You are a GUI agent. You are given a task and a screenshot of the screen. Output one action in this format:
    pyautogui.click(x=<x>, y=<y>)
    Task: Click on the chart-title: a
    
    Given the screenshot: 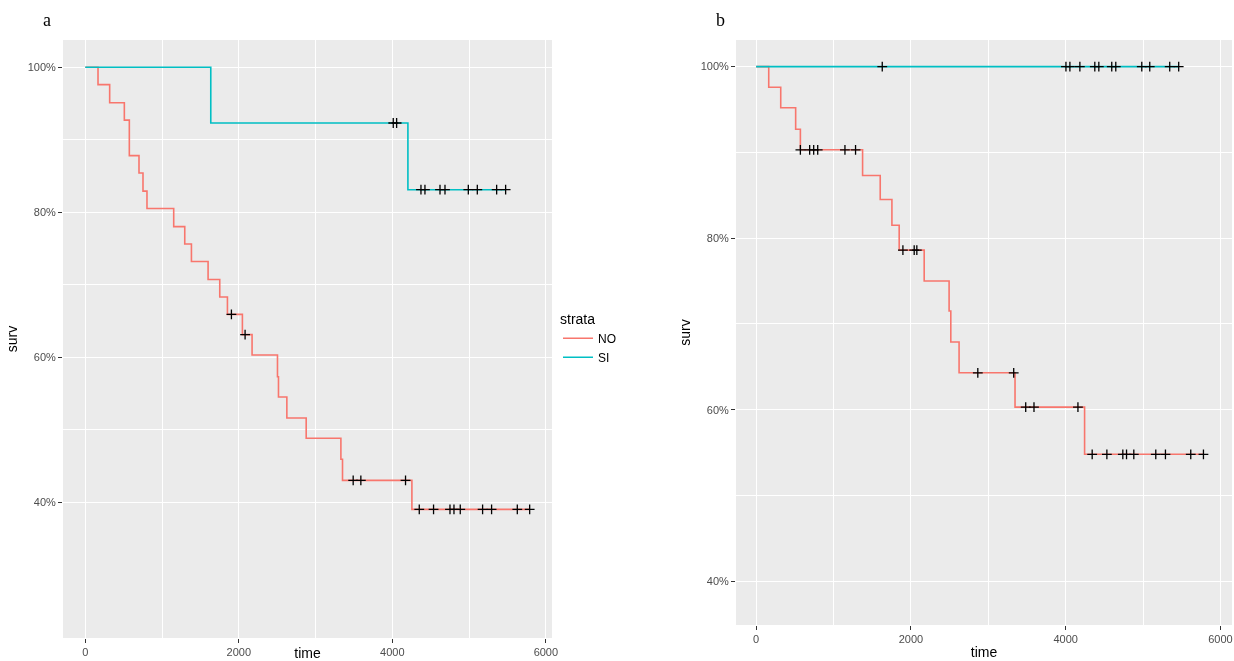 What is the action you would take?
    pyautogui.click(x=47, y=20)
    